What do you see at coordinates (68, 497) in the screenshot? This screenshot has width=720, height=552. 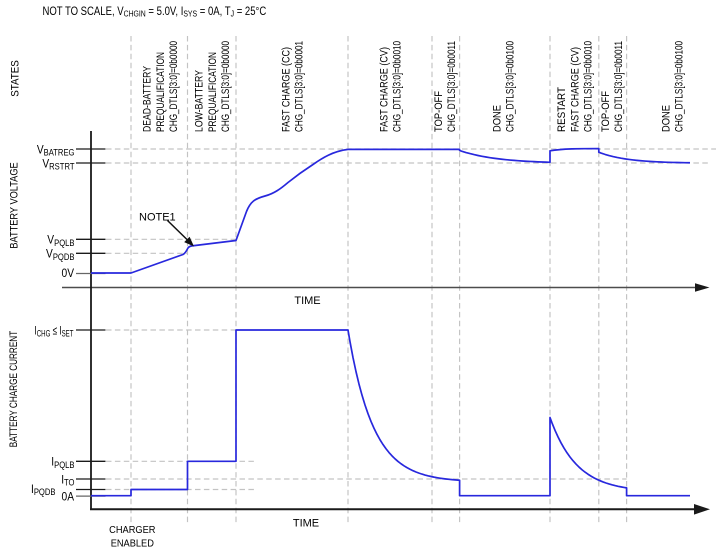 I see `svg-text: 0A` at bounding box center [68, 497].